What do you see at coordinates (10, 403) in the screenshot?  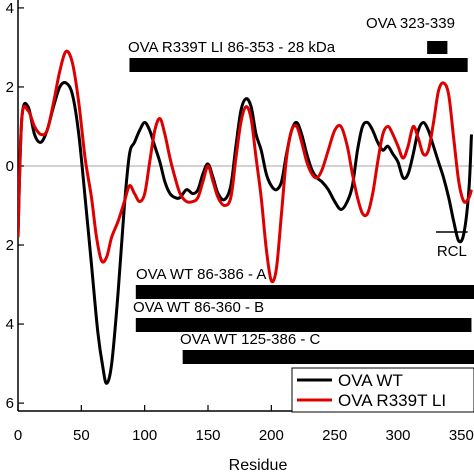 I see `y-tick-label: 6` at bounding box center [10, 403].